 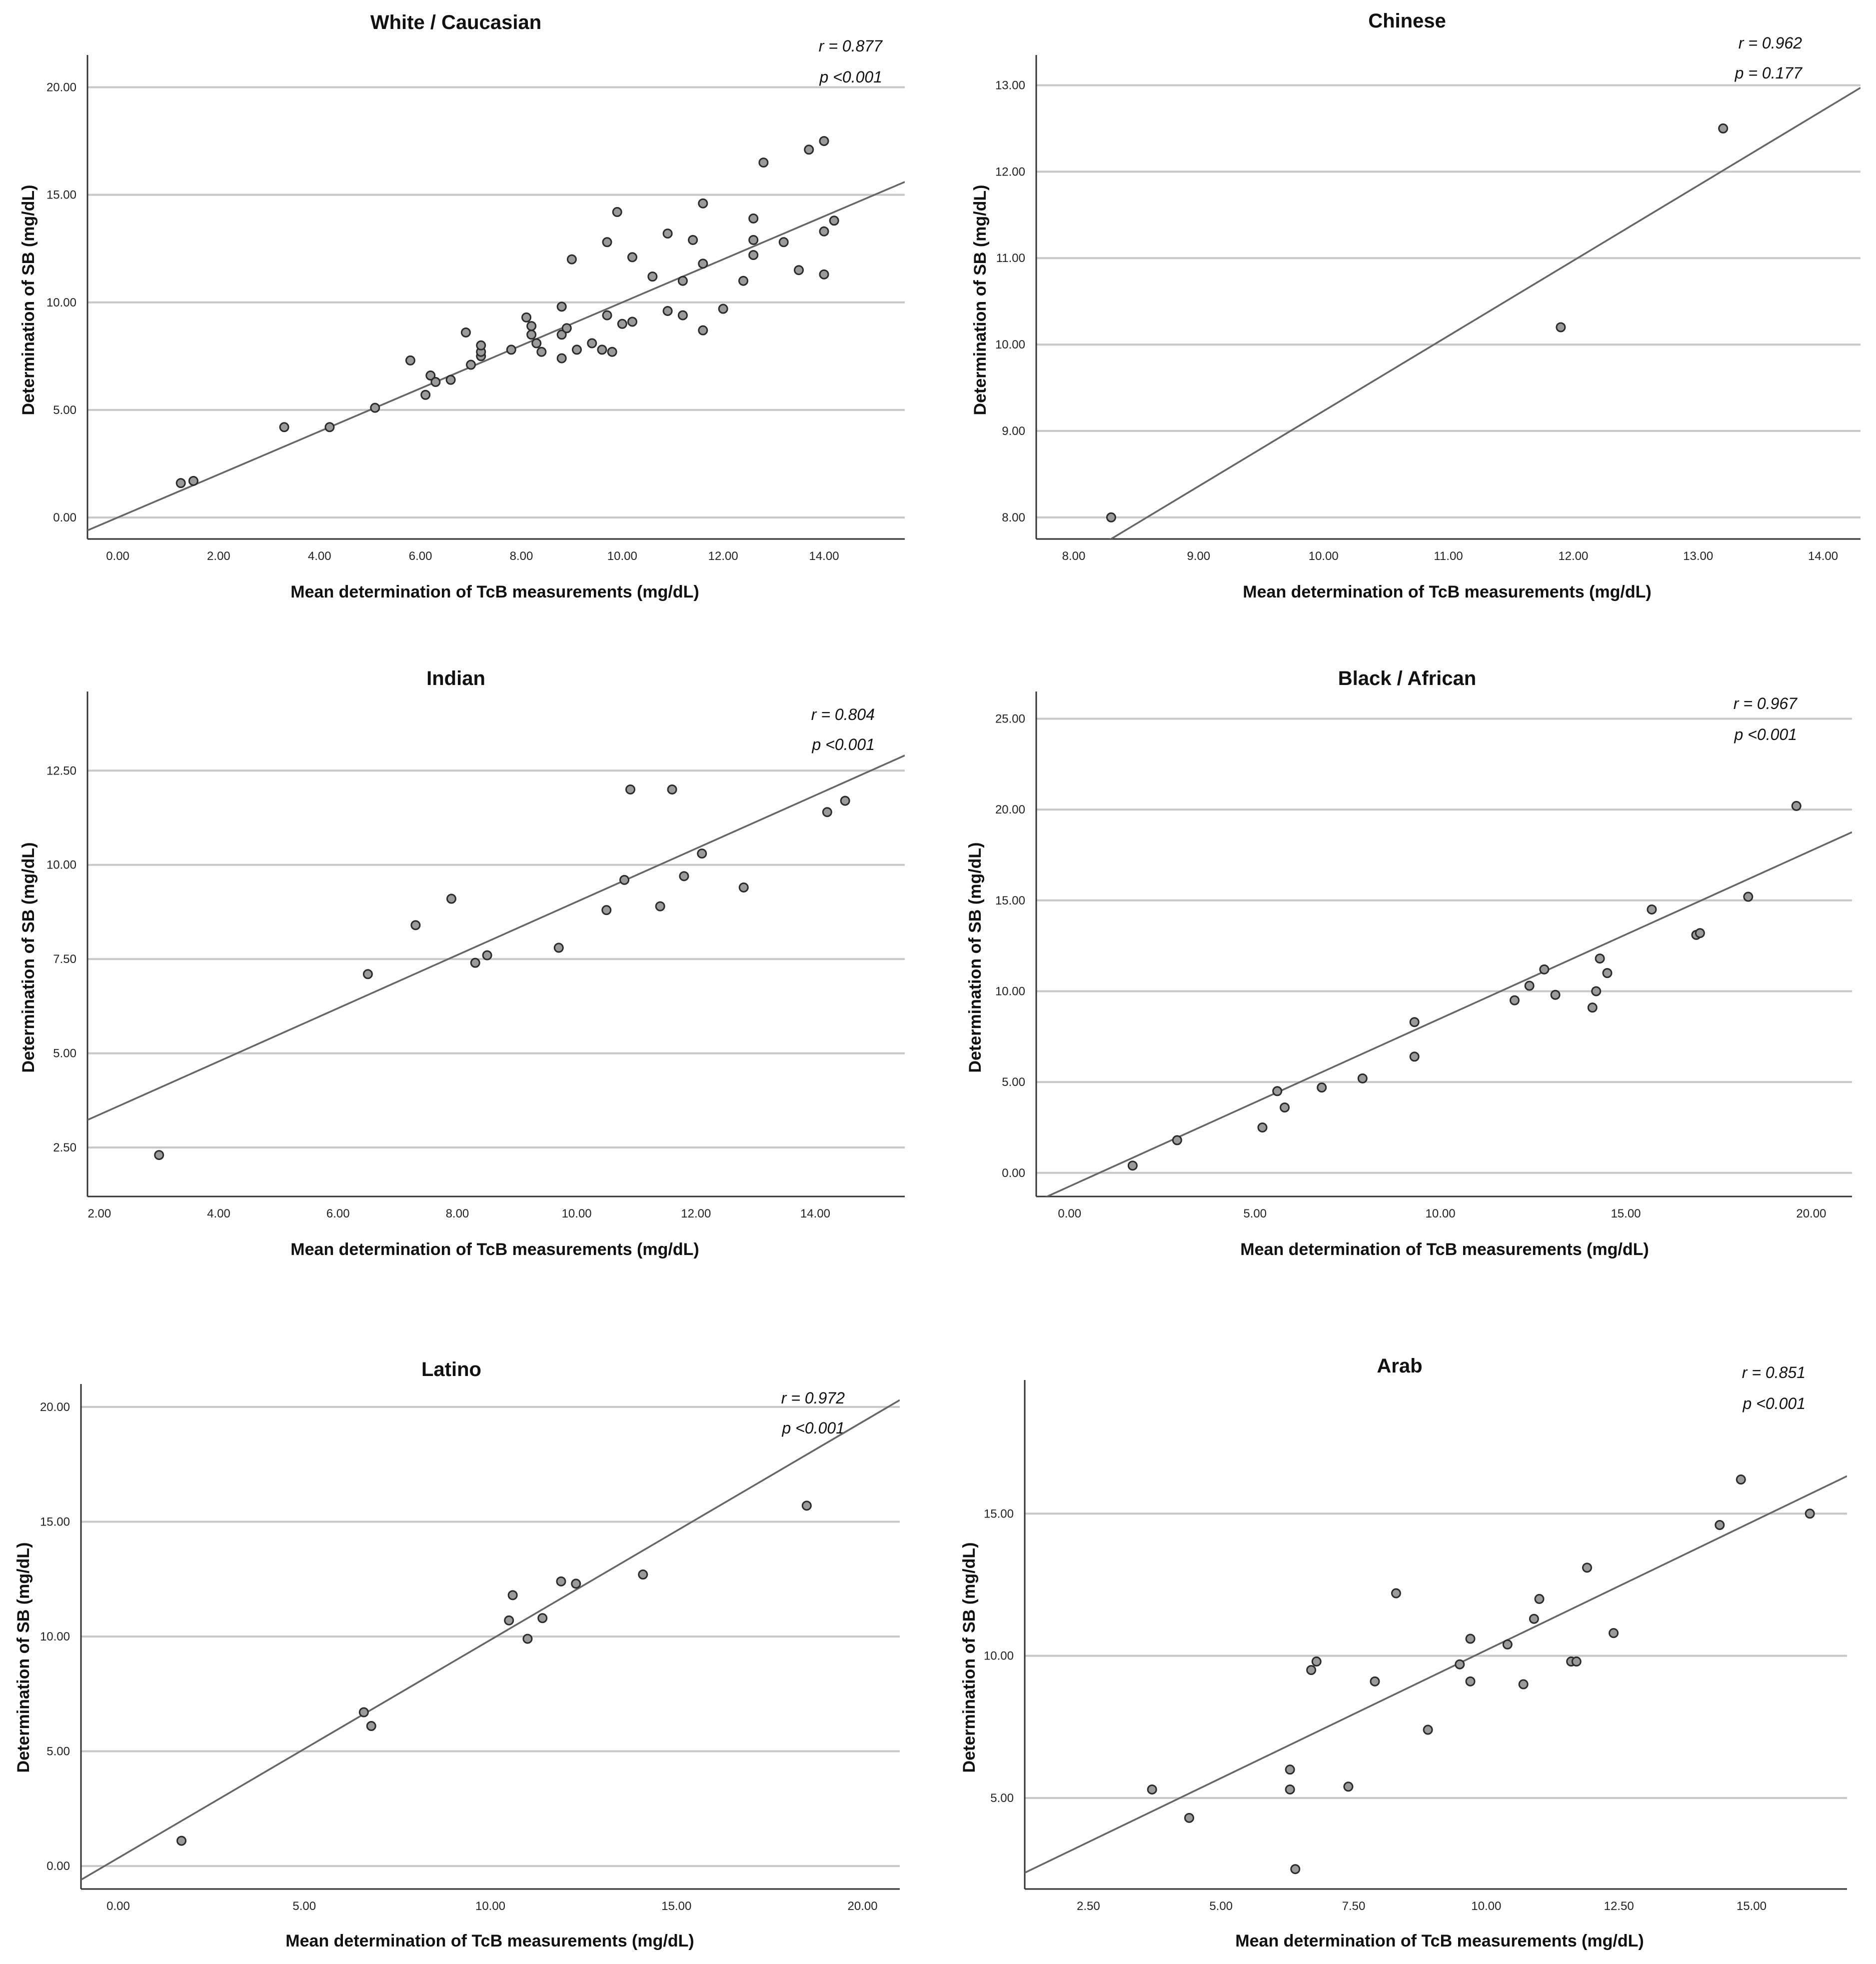 What do you see at coordinates (1774, 1373) in the screenshot?
I see `correlation-r-label: r = 0.851` at bounding box center [1774, 1373].